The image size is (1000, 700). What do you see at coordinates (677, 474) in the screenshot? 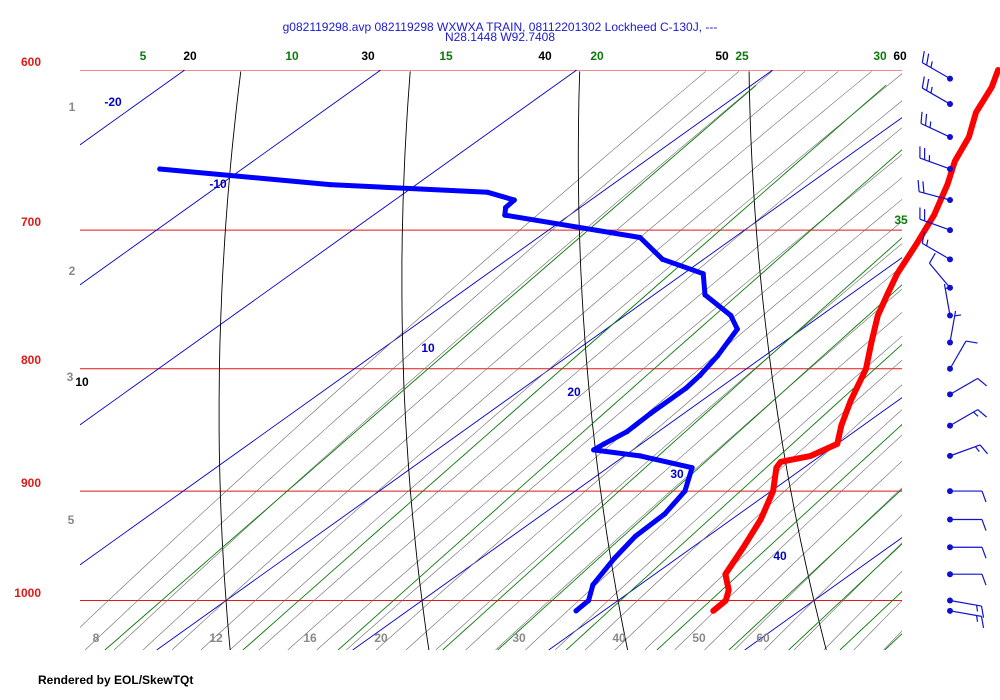
I see `isotherm-label: 30` at bounding box center [677, 474].